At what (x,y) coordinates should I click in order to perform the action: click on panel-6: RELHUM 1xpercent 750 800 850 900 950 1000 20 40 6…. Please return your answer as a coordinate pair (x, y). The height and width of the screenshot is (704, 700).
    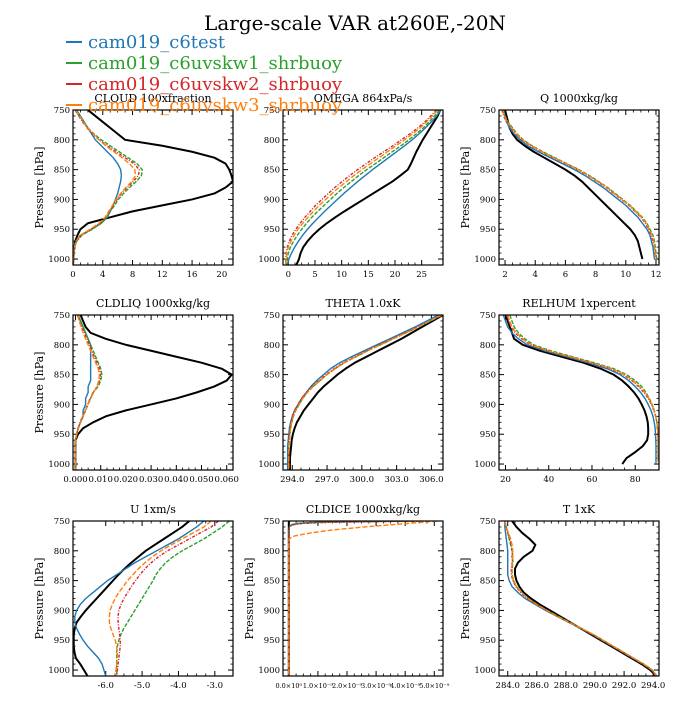
    Looking at the image, I should click on (567, 391).